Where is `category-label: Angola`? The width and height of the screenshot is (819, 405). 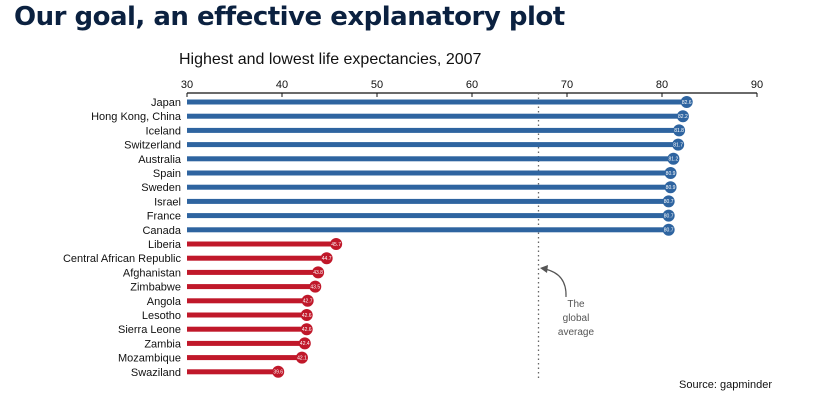 category-label: Angola is located at coordinates (164, 302).